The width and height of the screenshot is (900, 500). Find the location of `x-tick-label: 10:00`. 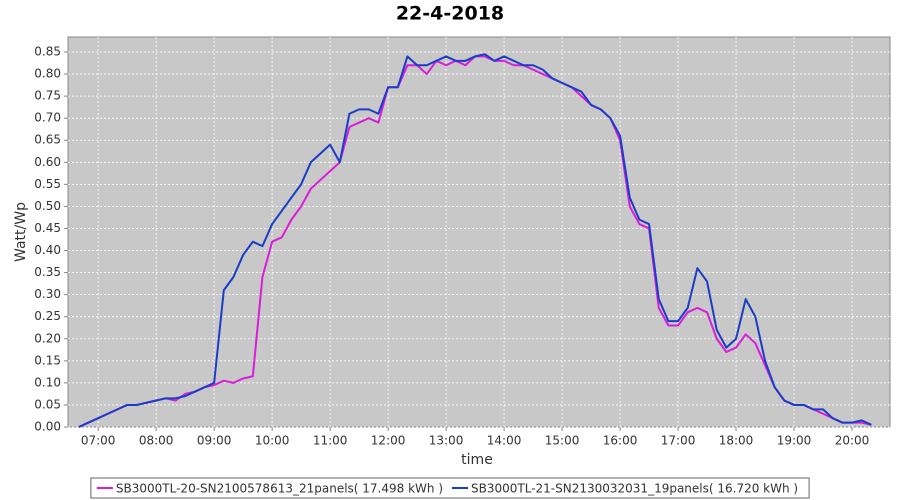

x-tick-label: 10:00 is located at coordinates (272, 441).